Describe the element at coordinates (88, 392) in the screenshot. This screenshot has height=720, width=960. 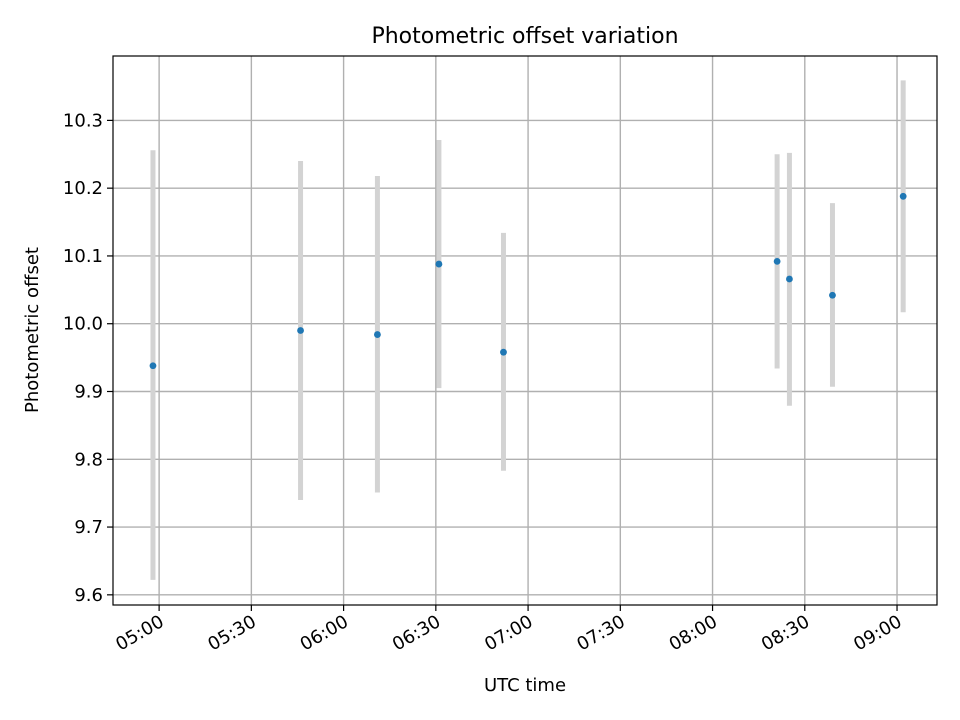
I see `y-tick-label: 9.9` at that location.